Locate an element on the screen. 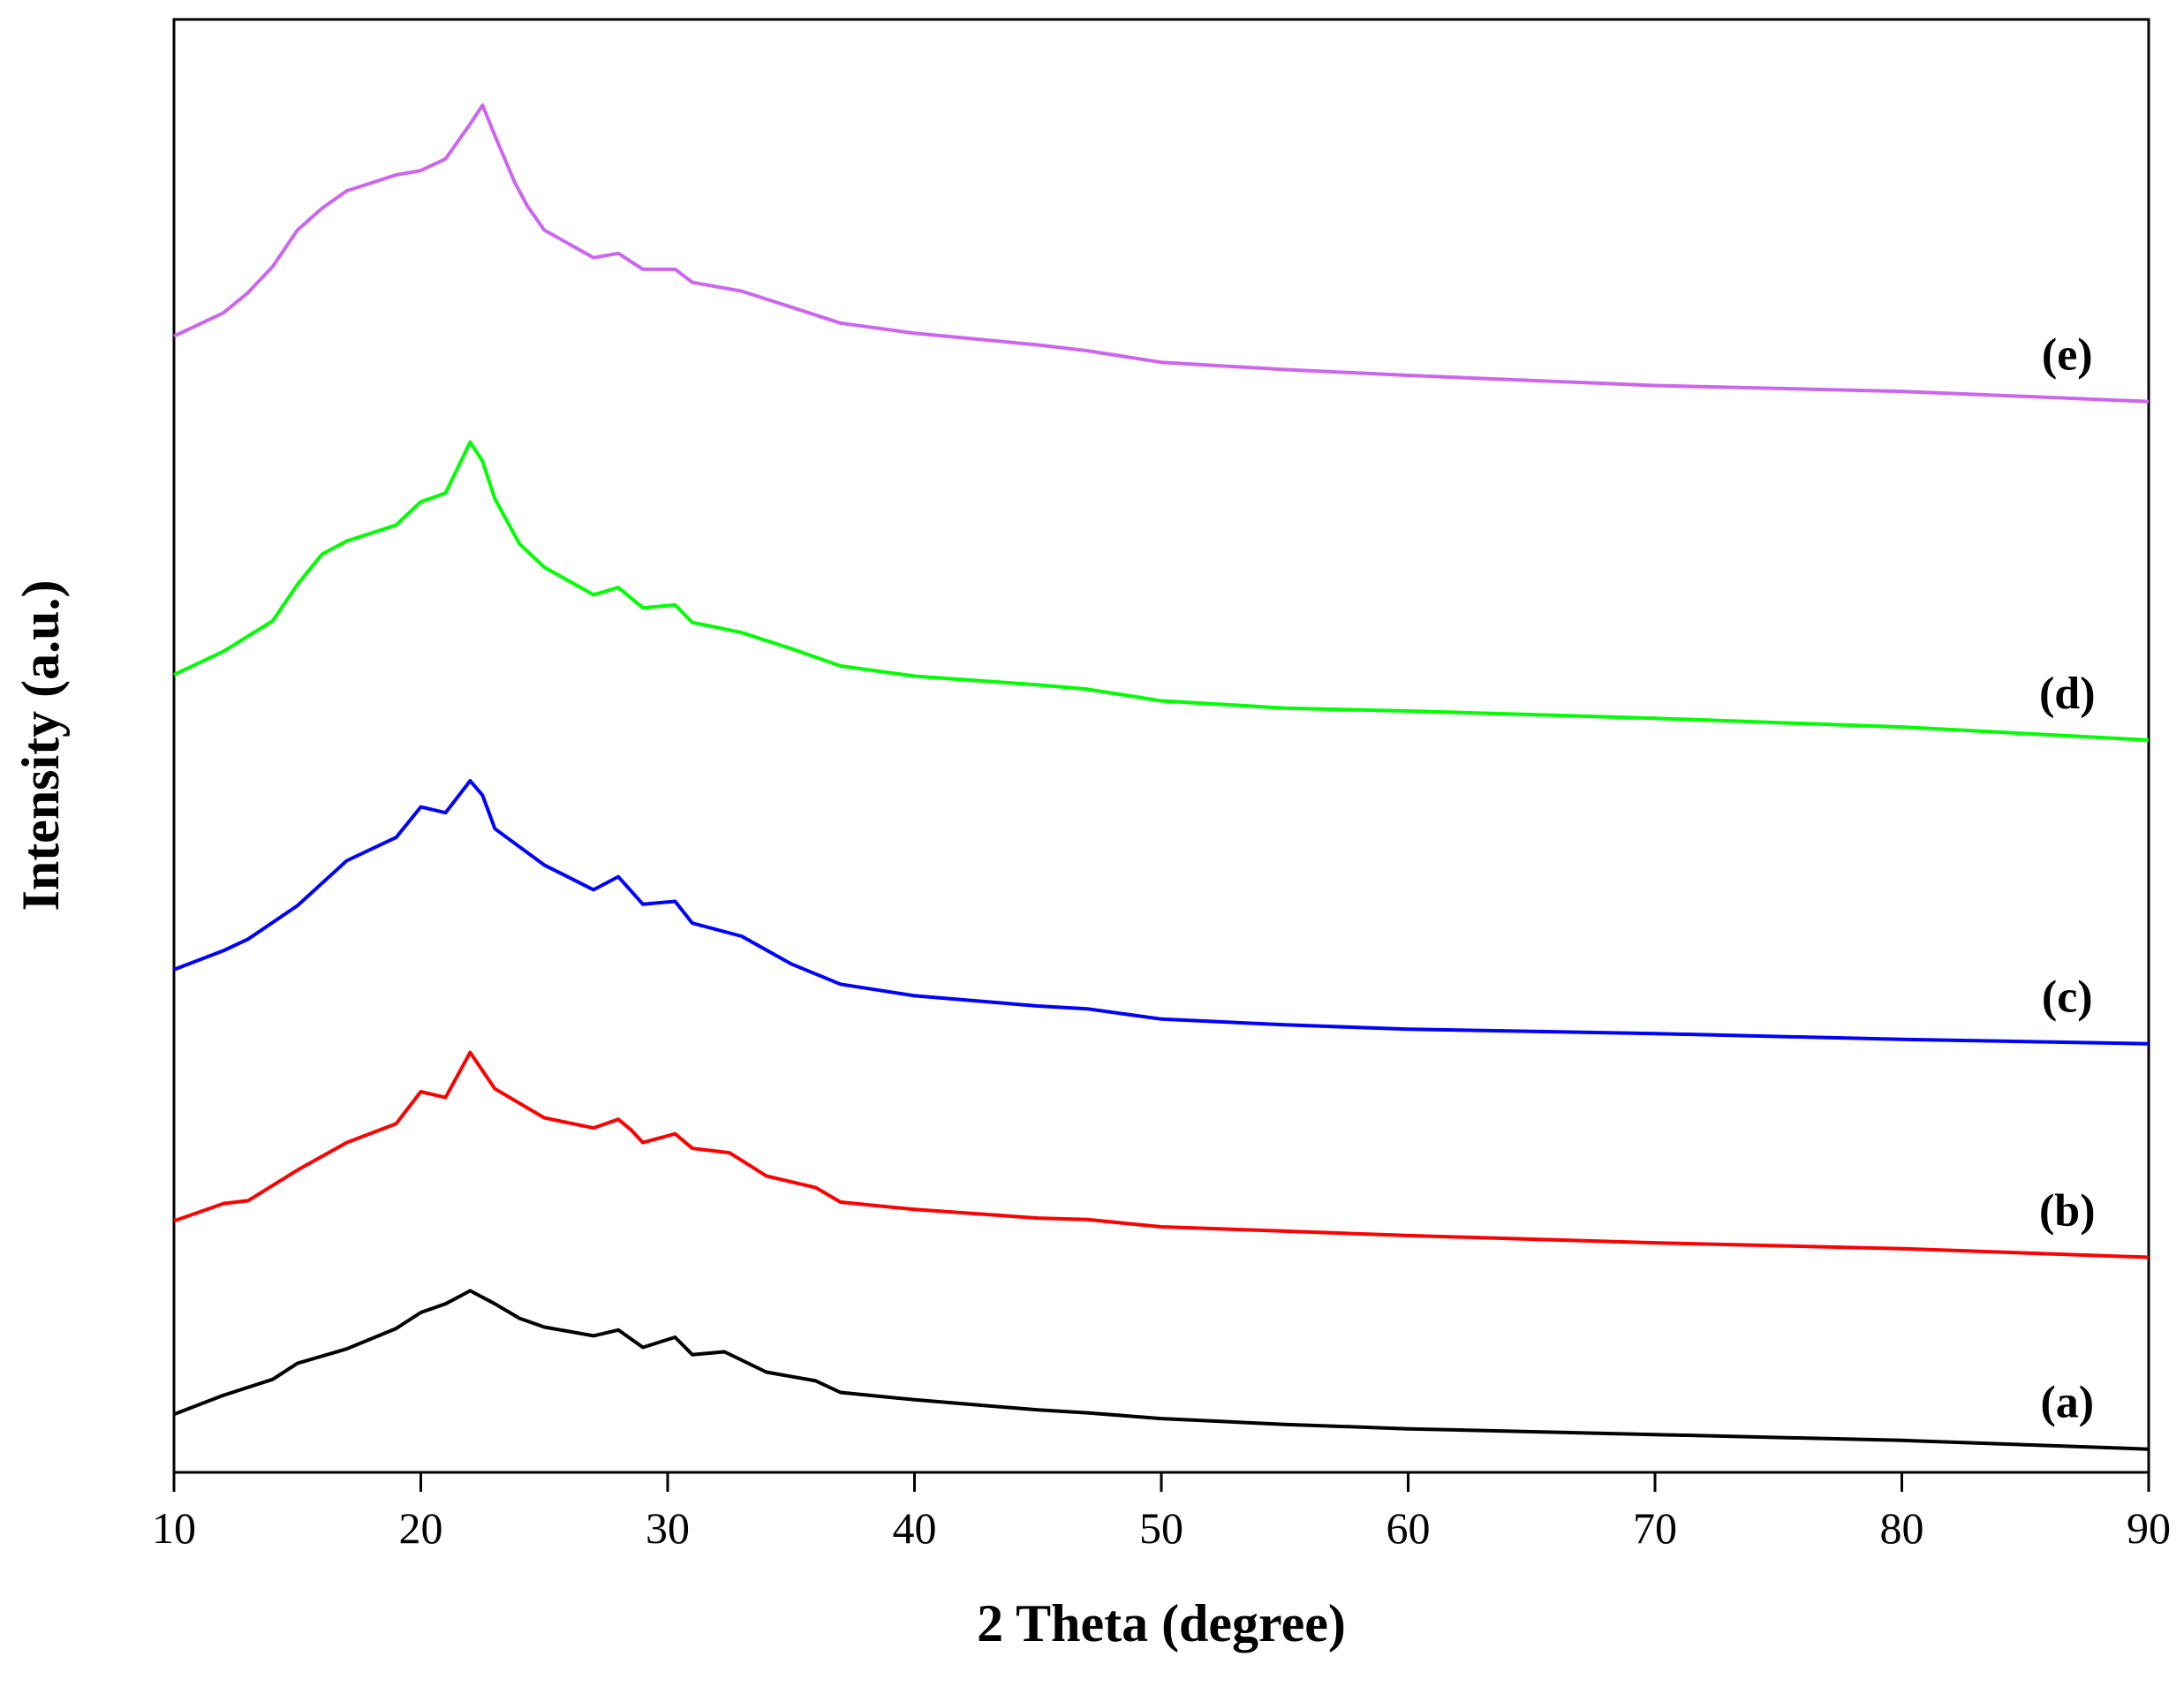 The height and width of the screenshot is (1702, 2184). x-tick-label: 90 is located at coordinates (2149, 1528).